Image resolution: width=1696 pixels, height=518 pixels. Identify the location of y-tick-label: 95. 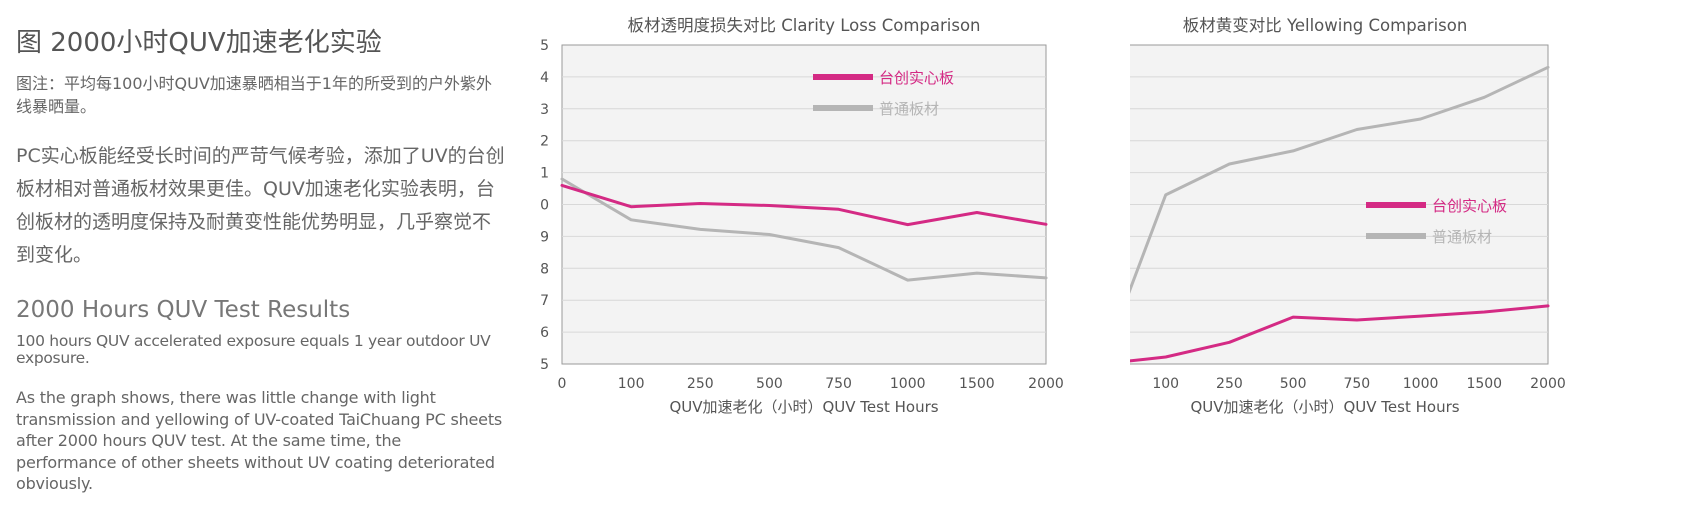
(544, 46).